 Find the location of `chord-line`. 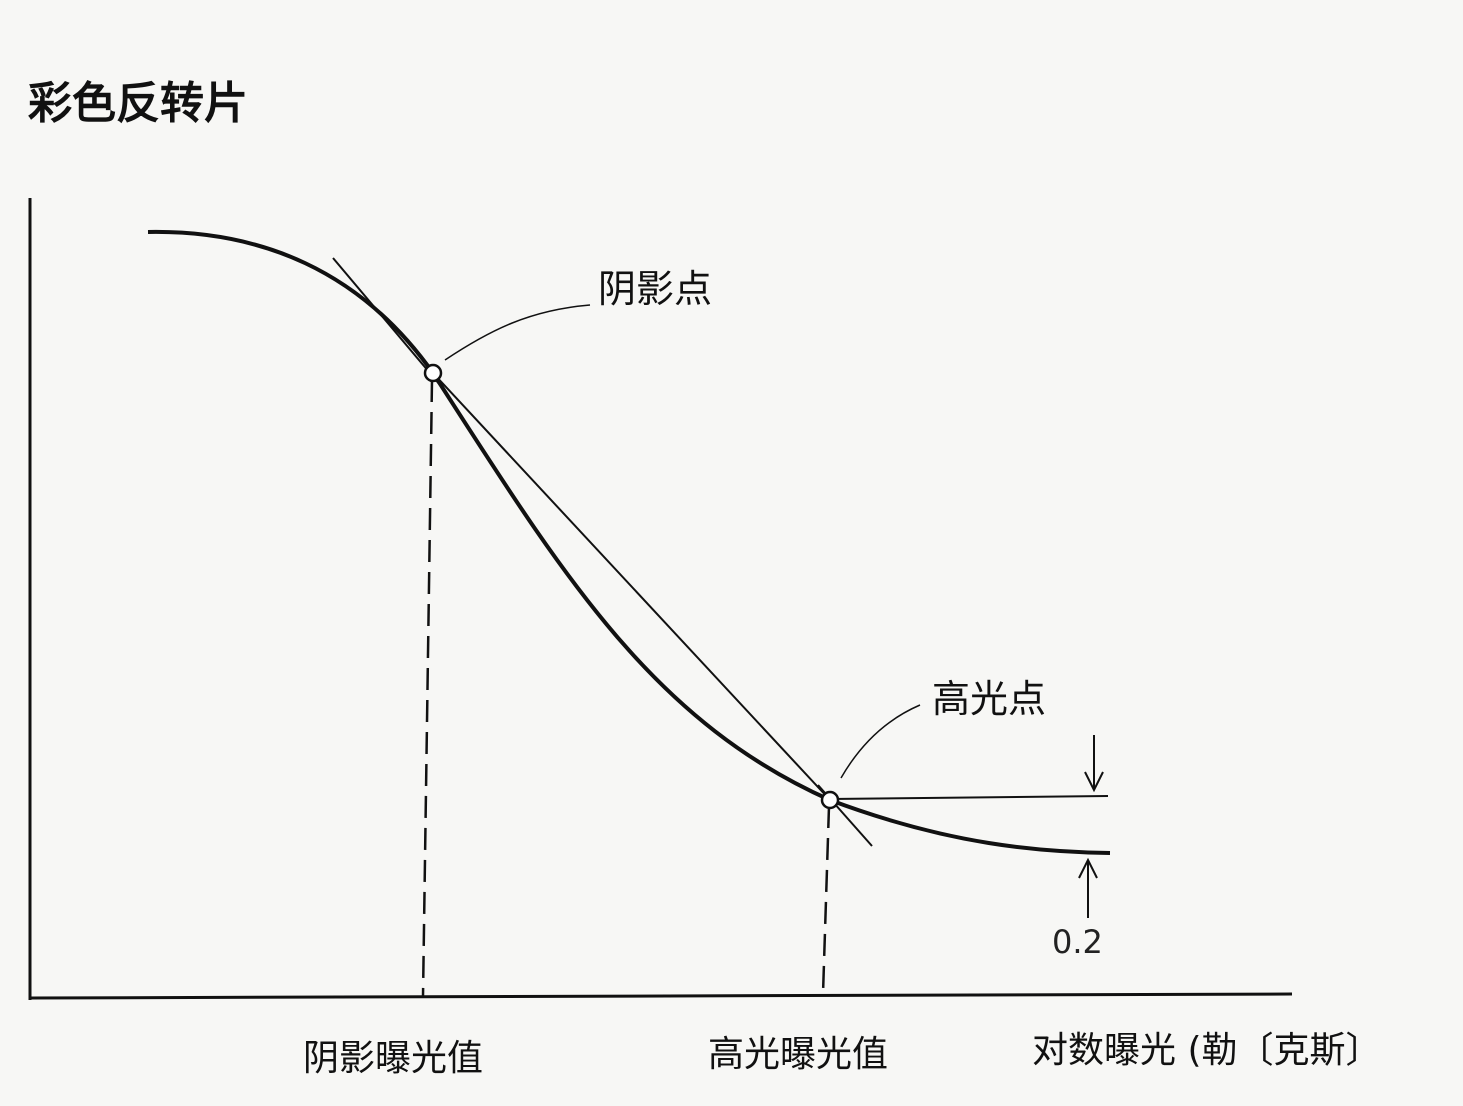

chord-line is located at coordinates (631, 586).